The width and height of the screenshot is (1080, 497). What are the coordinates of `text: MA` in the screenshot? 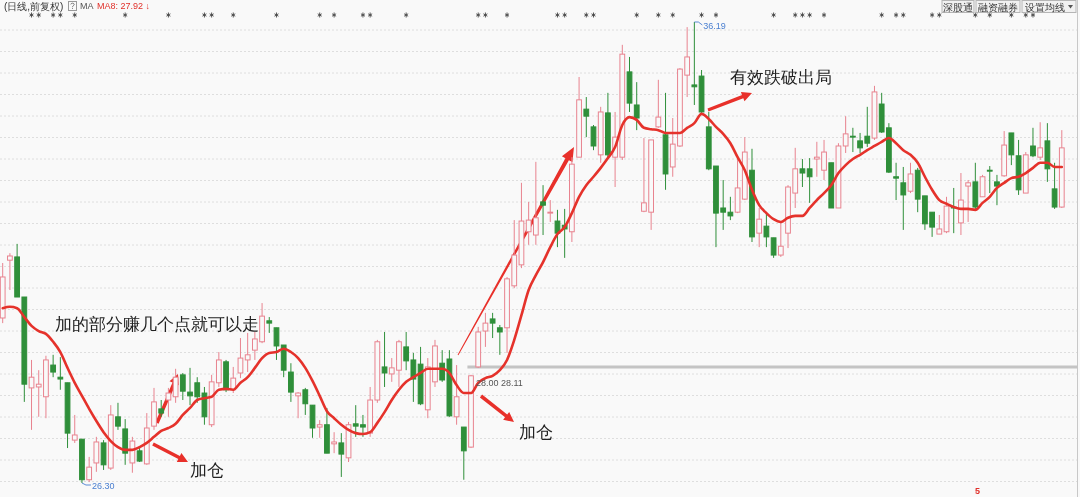 It's located at (87, 6).